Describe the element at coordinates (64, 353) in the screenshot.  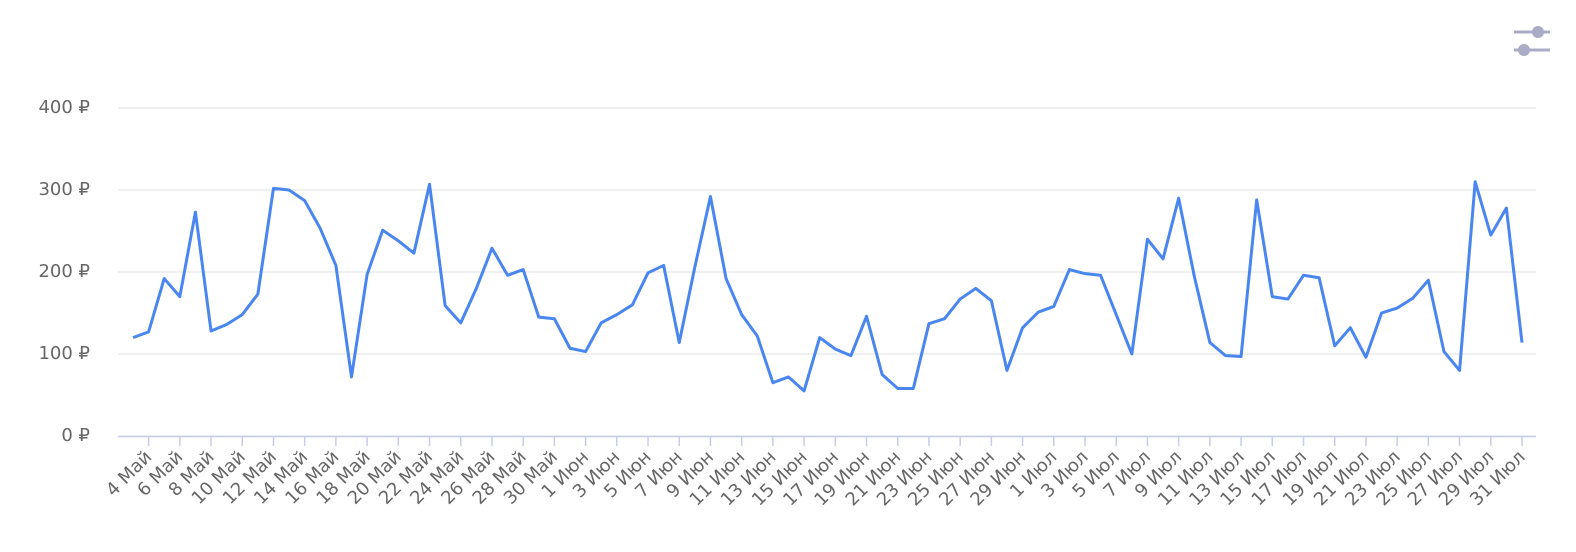
I see `y-tick-label: 100 ₽` at that location.